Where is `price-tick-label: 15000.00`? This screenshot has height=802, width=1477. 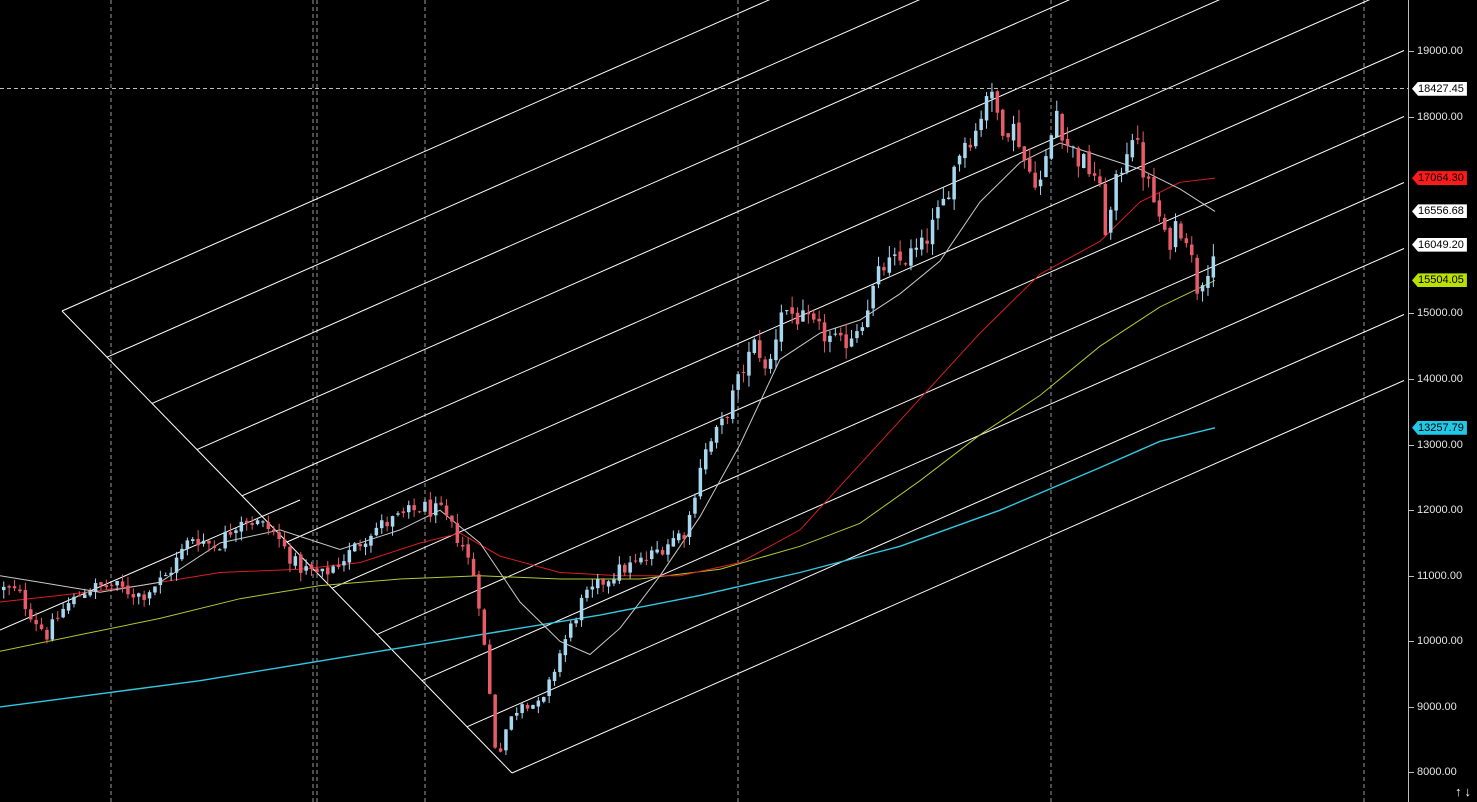 price-tick-label: 15000.00 is located at coordinates (1440, 313).